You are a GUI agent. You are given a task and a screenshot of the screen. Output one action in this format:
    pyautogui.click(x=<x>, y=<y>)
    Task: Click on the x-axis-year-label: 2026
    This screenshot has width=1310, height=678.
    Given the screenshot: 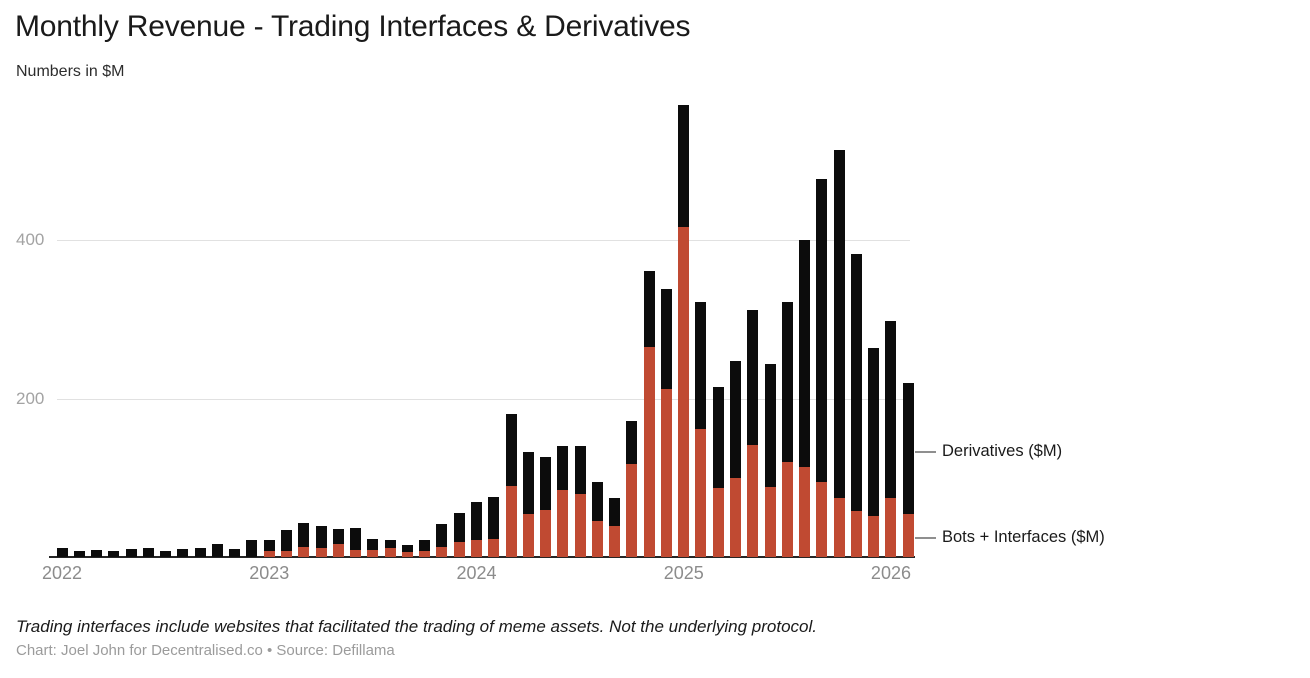 What is the action you would take?
    pyautogui.click(x=890, y=573)
    